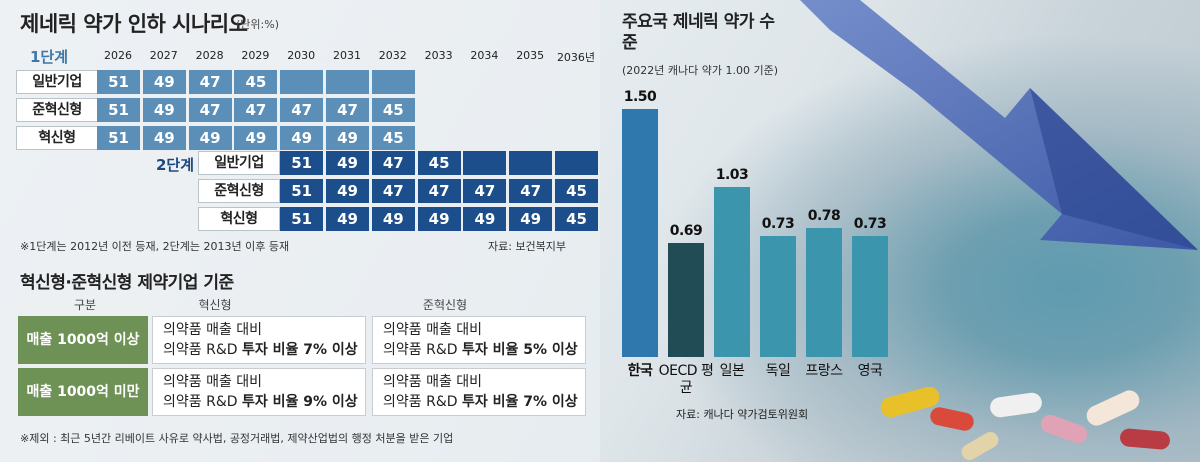 The image size is (1200, 462). Describe the element at coordinates (83, 392) in the screenshot. I see `criteria-row-label: 매출 1000억 미만` at that location.